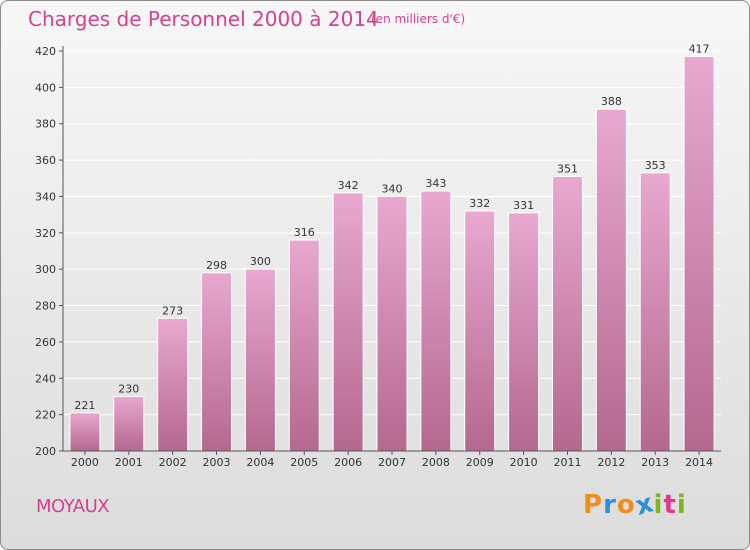 The image size is (750, 550). What do you see at coordinates (392, 462) in the screenshot?
I see `x-tick-label: 2007` at bounding box center [392, 462].